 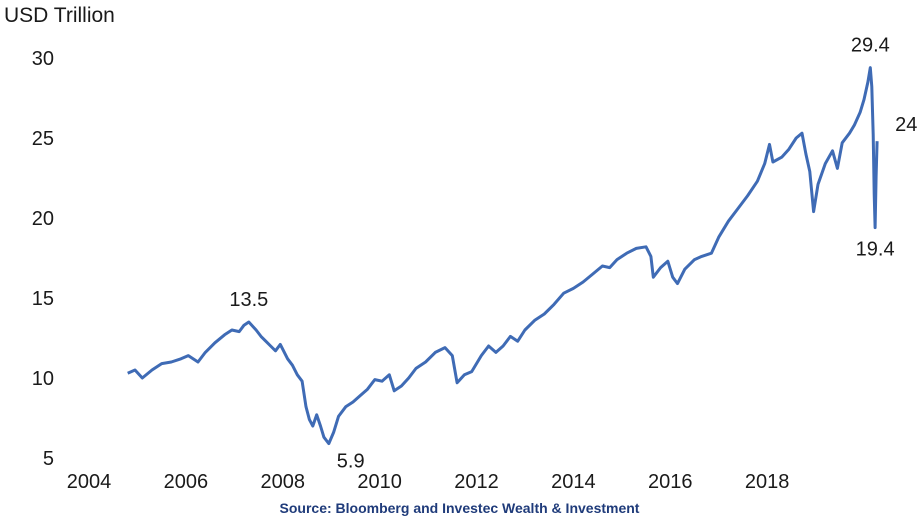 What do you see at coordinates (875, 250) in the screenshot?
I see `data-annotation: 19.4` at bounding box center [875, 250].